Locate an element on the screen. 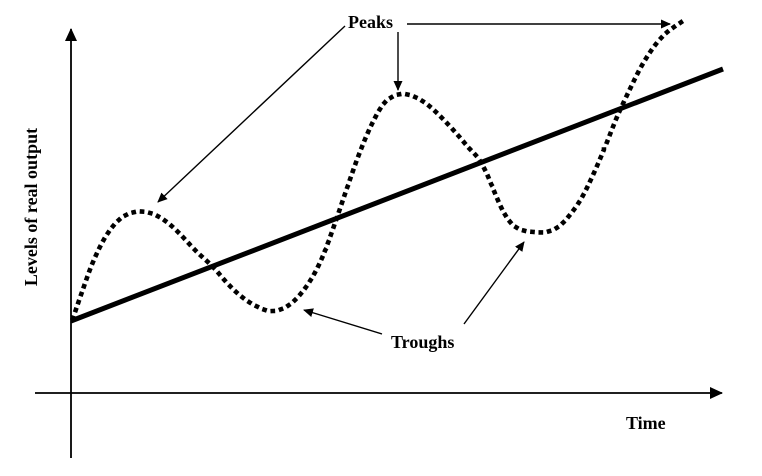  peaks-label: Peaks is located at coordinates (370, 22).